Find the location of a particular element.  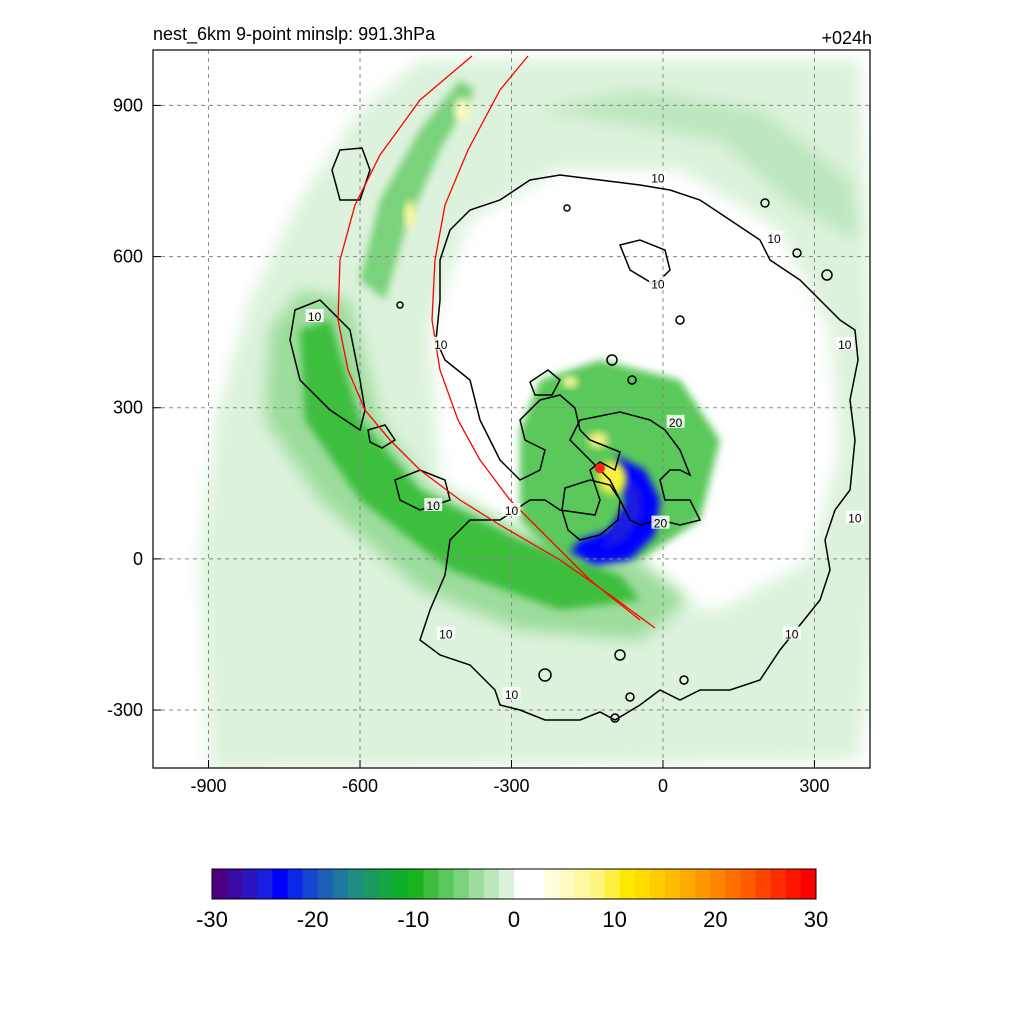

contour-10-small-blob is located at coordinates (382, 436).